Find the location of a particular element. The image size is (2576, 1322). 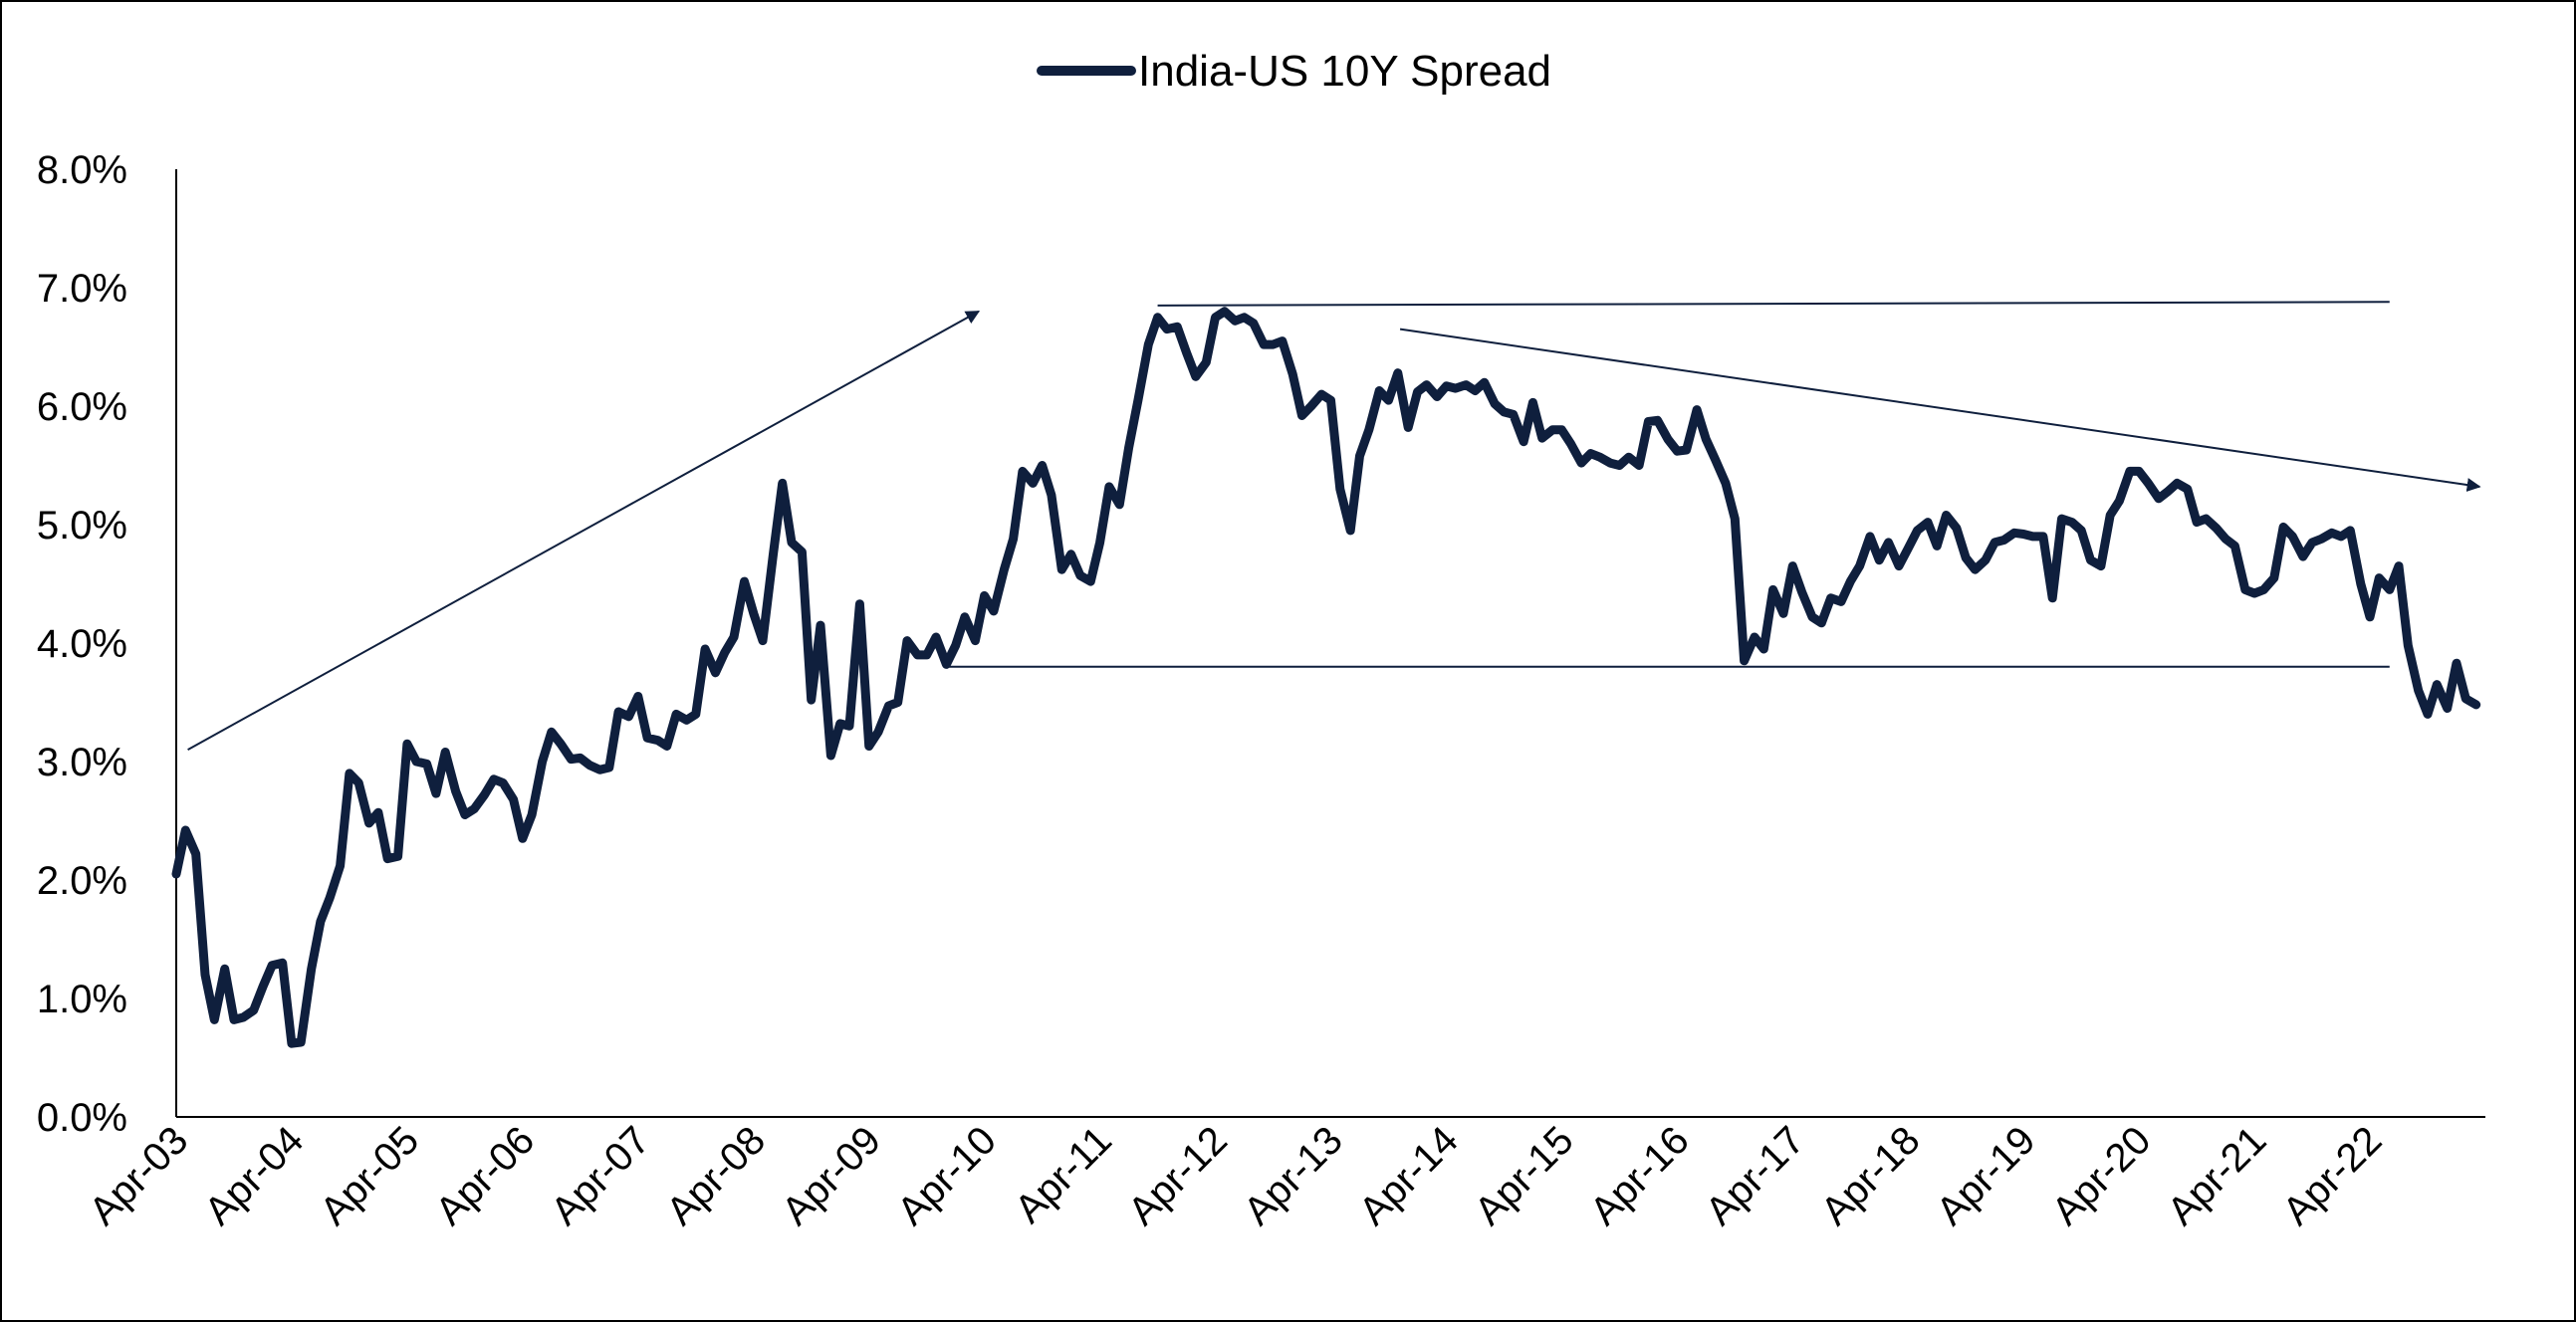

legend-label: India-US 10Y Spread is located at coordinates (1344, 72).